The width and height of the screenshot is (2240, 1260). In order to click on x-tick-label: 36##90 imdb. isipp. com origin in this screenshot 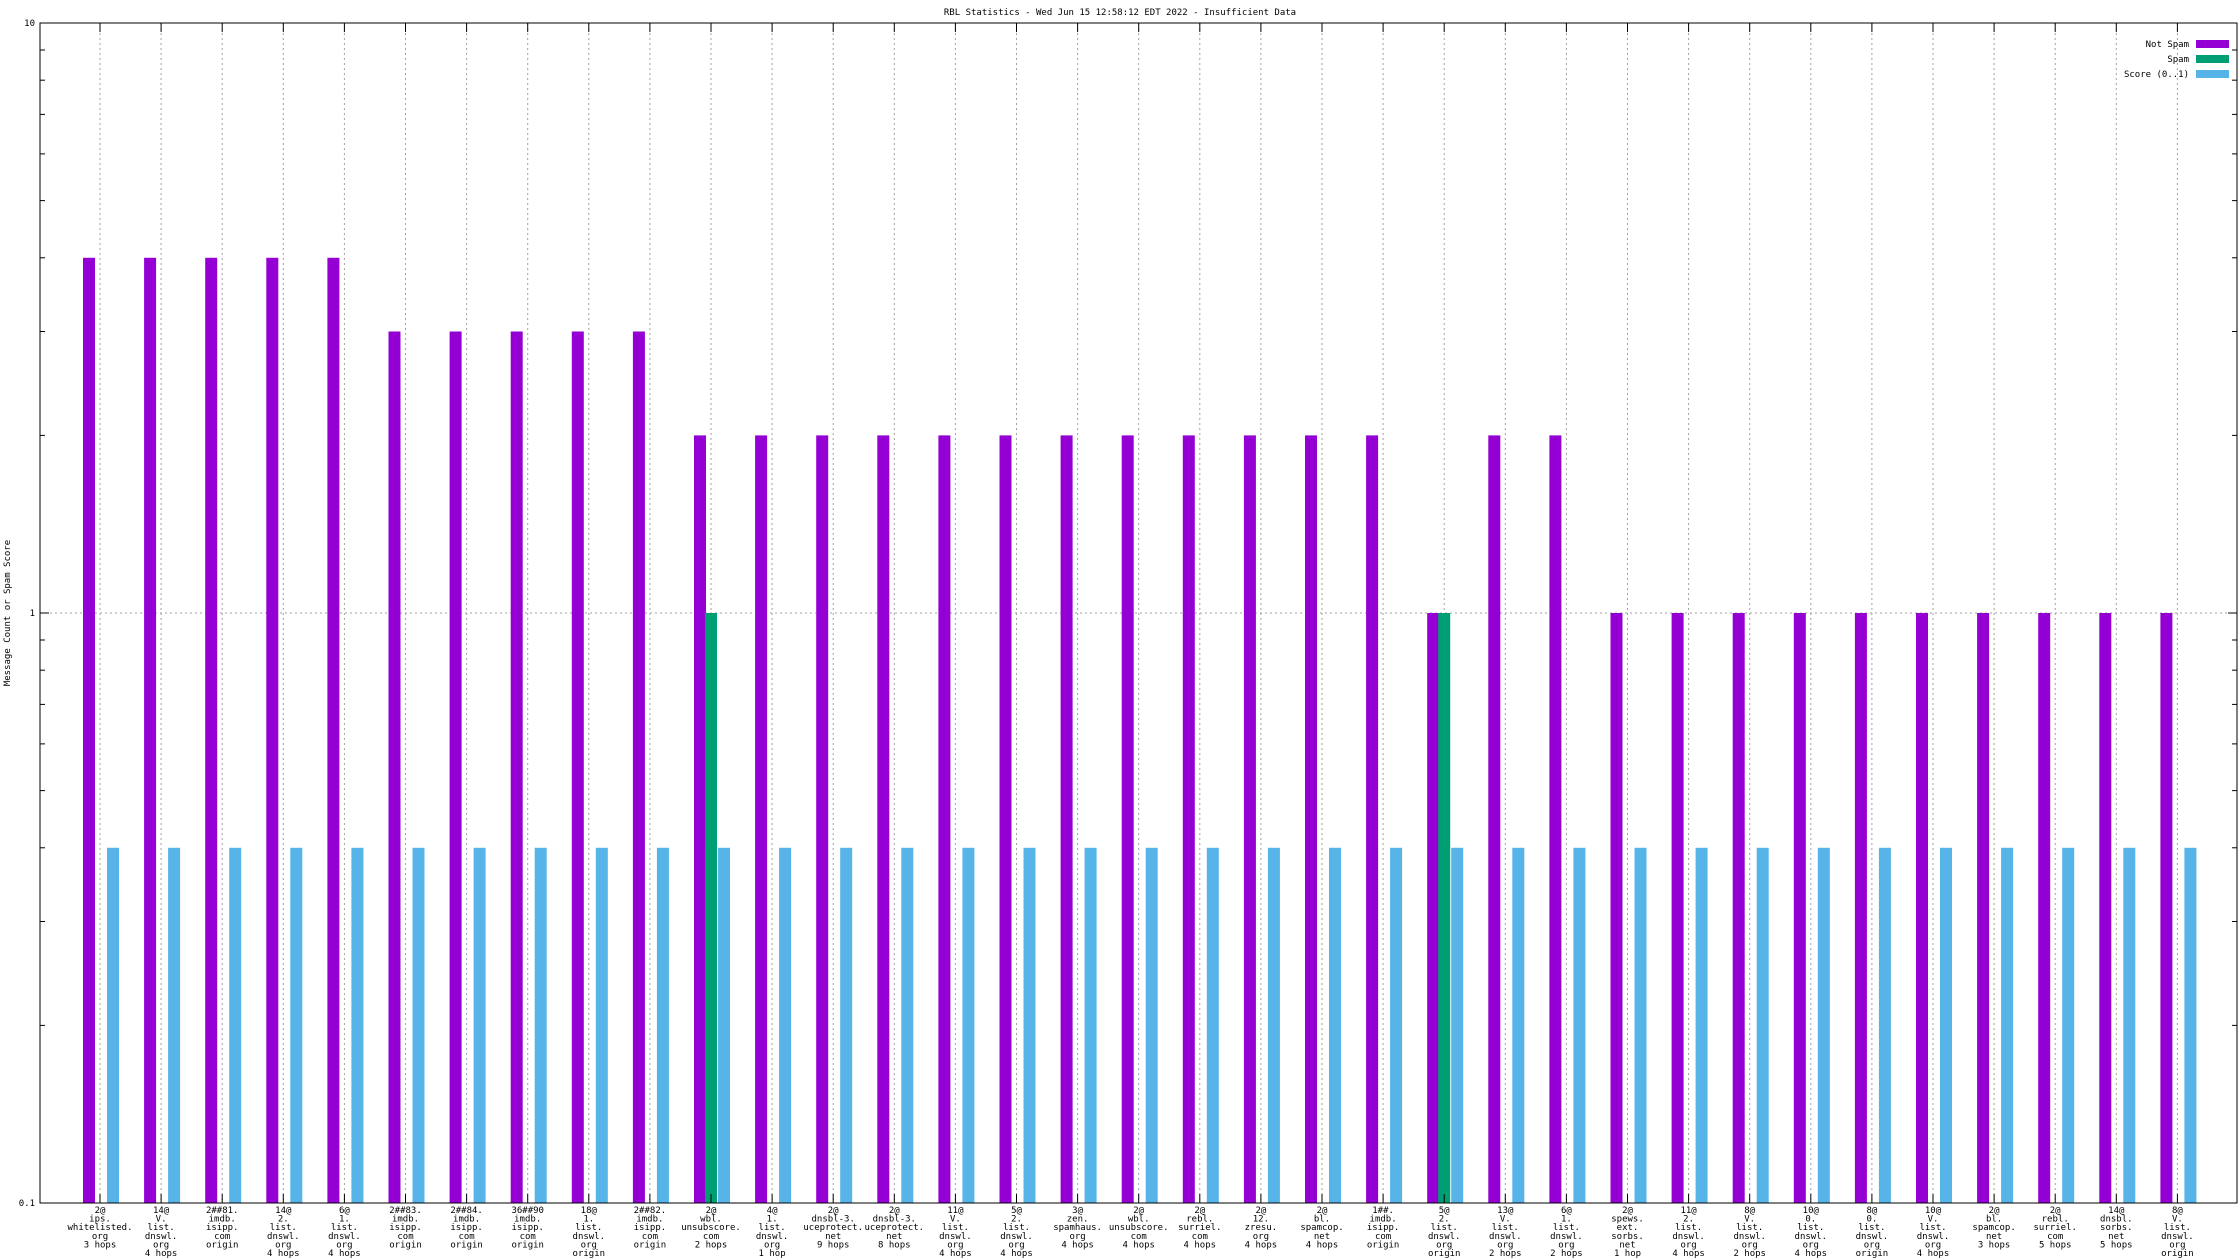, I will do `click(527, 1228)`.